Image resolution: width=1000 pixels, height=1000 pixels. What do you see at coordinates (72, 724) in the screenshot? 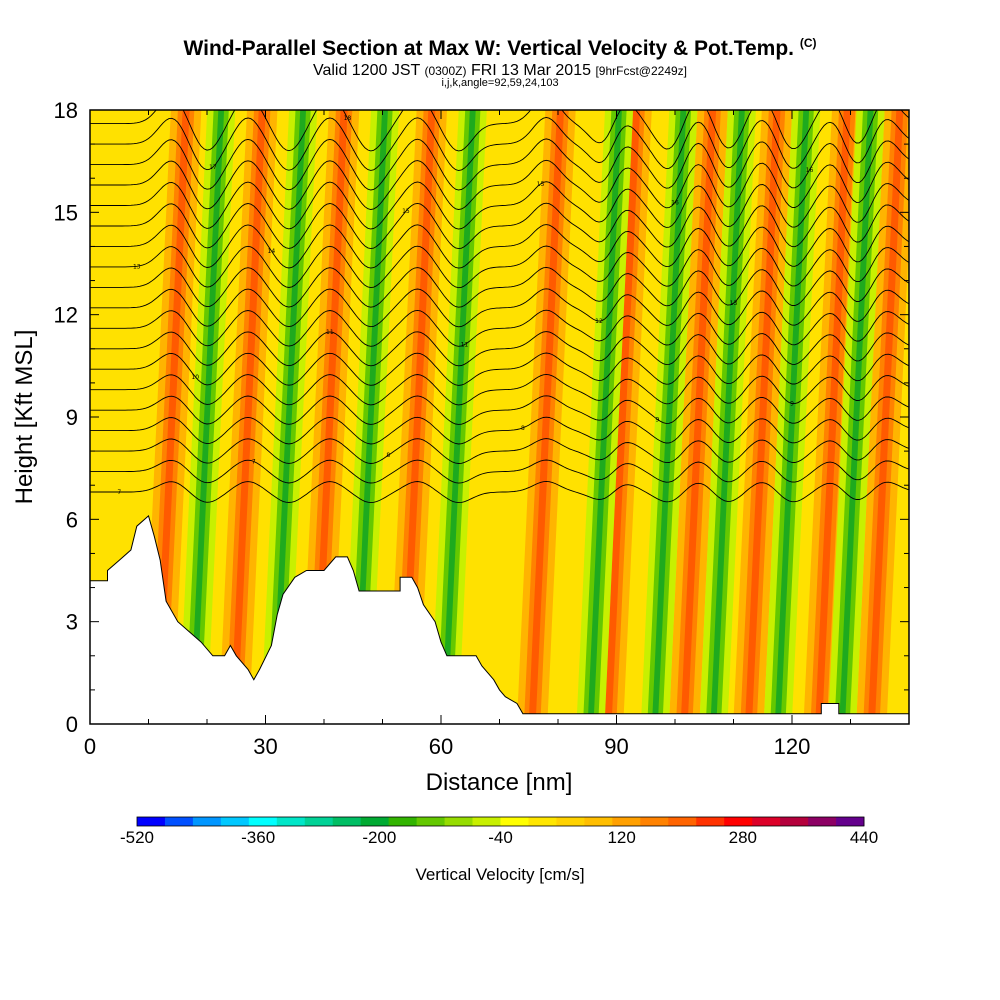
I see `y-tick-label: 0` at bounding box center [72, 724].